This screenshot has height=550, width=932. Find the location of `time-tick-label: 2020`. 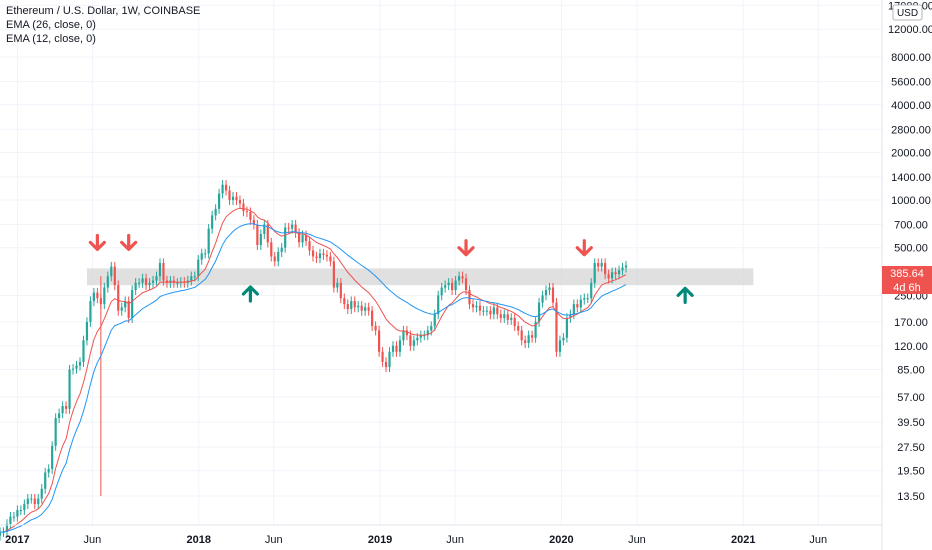

time-tick-label: 2020 is located at coordinates (561, 540).